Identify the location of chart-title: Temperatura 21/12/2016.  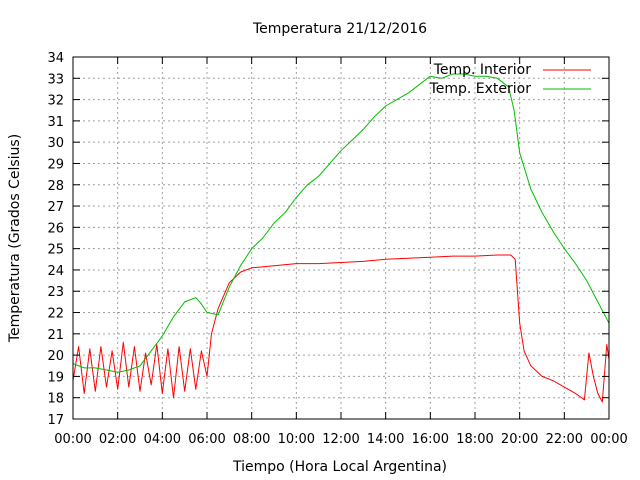
(339, 29).